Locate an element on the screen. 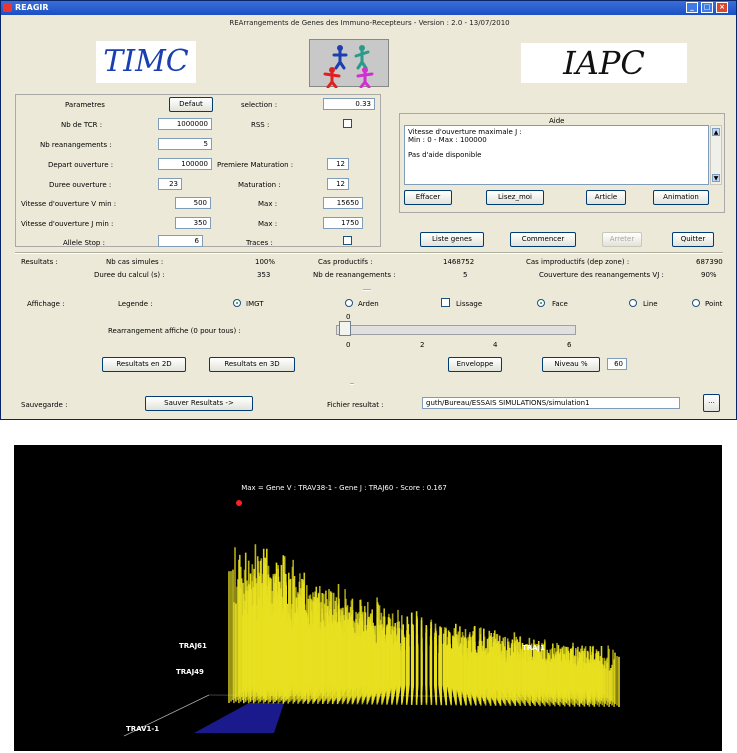 This screenshot has height=753, width=737. quitter-button: Quitter is located at coordinates (693, 239).